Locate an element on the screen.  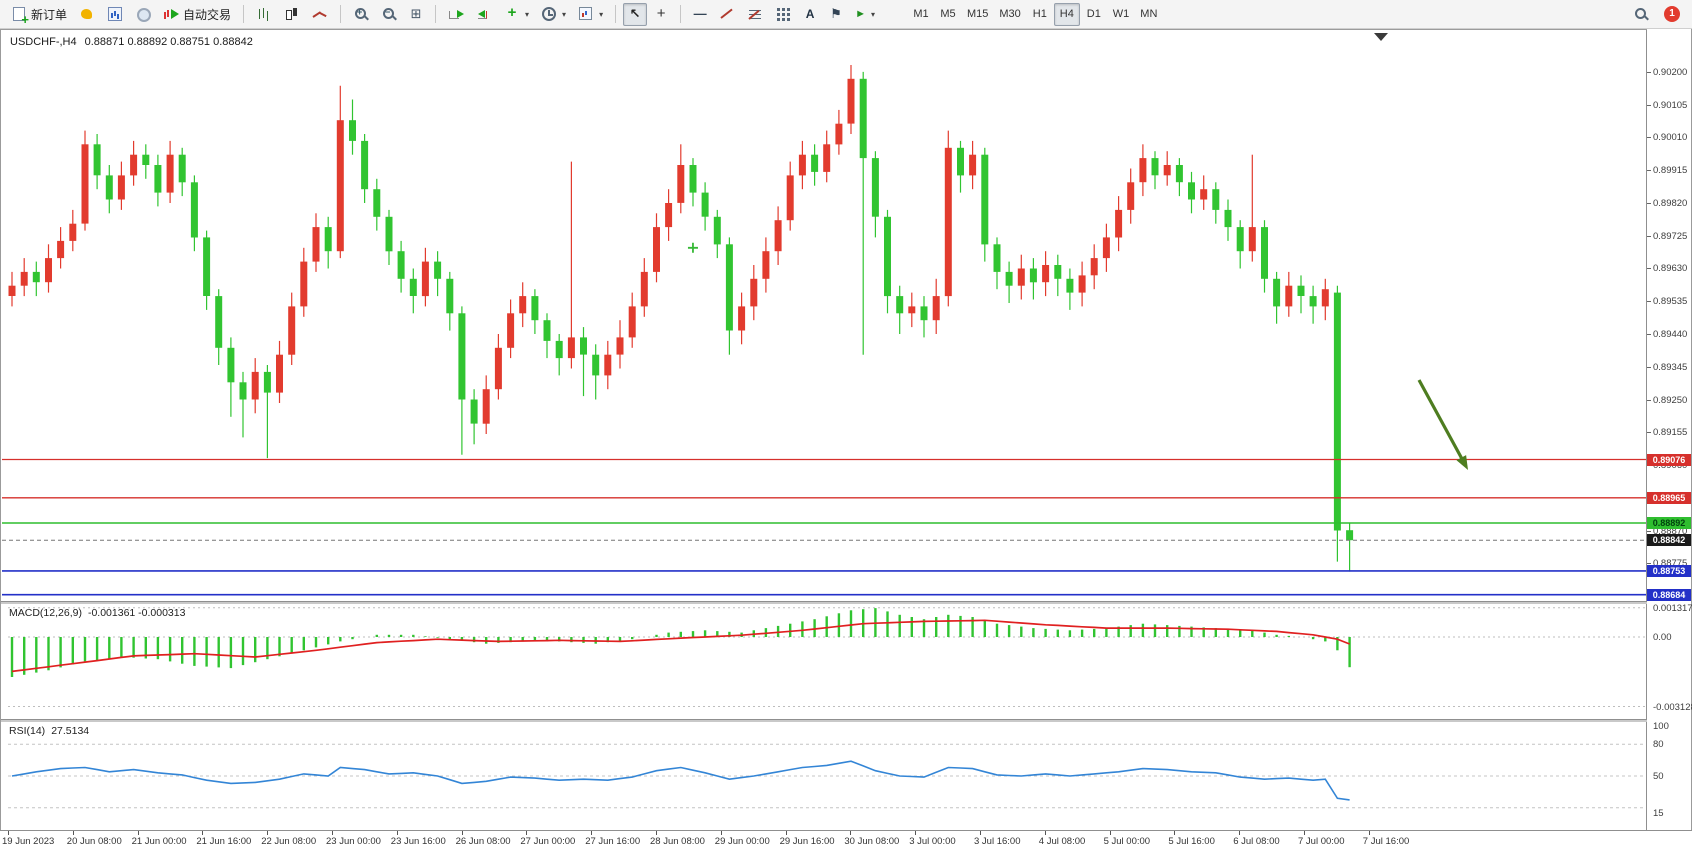
text-tool-icon: A is located at coordinates (810, 14).